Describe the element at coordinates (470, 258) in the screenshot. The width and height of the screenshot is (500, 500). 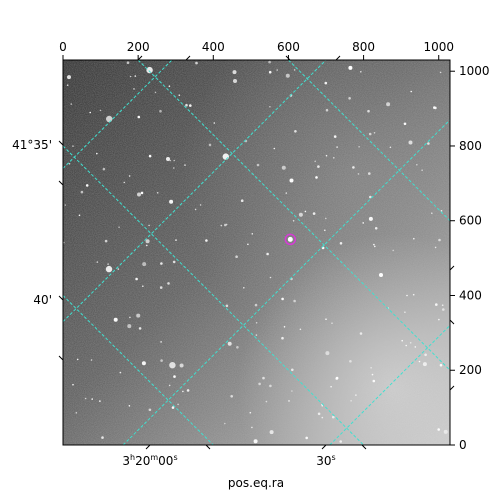
I see `right-pixel-axis: 0 200 400 600 800 1000` at that location.